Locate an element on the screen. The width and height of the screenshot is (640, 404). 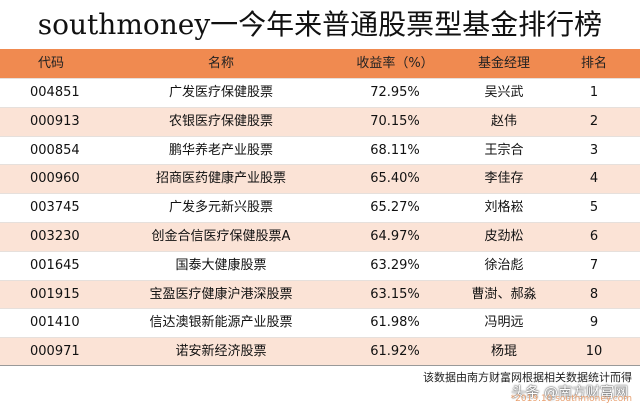
table-row: 001915 宝盈医疗健康沪港深股票 63.15% 曹澍、郝淼 8 is located at coordinates (320, 294).